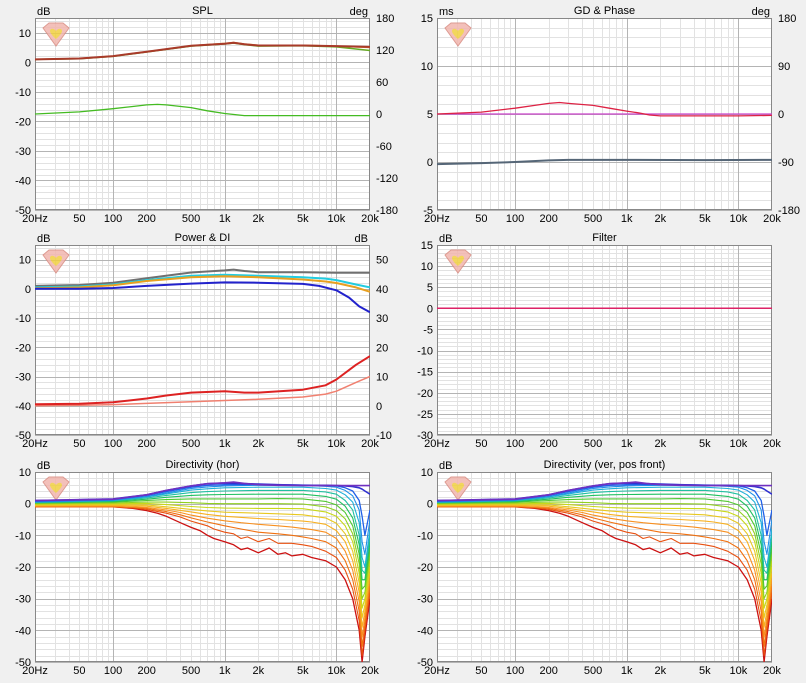 The image size is (806, 683). What do you see at coordinates (430, 288) in the screenshot?
I see `y-tick-label: 5` at bounding box center [430, 288].